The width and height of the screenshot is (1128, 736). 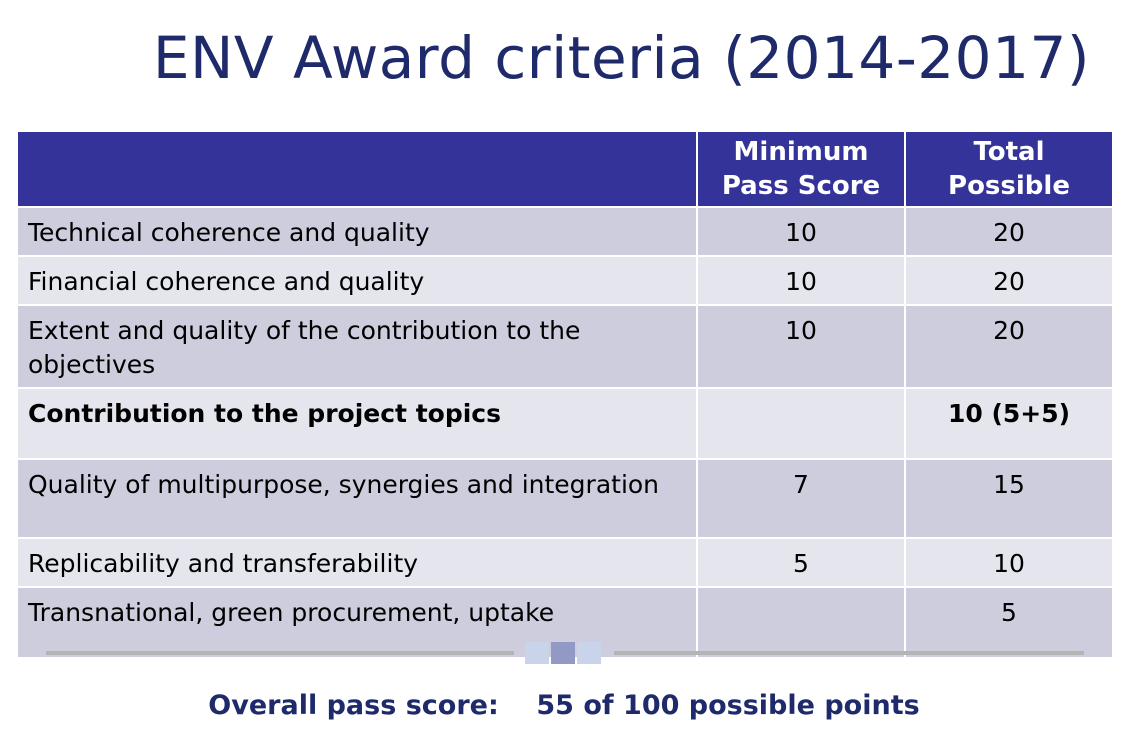 What do you see at coordinates (1009, 423) in the screenshot?
I see `total-possible-cell: 10 (5+5)` at bounding box center [1009, 423].